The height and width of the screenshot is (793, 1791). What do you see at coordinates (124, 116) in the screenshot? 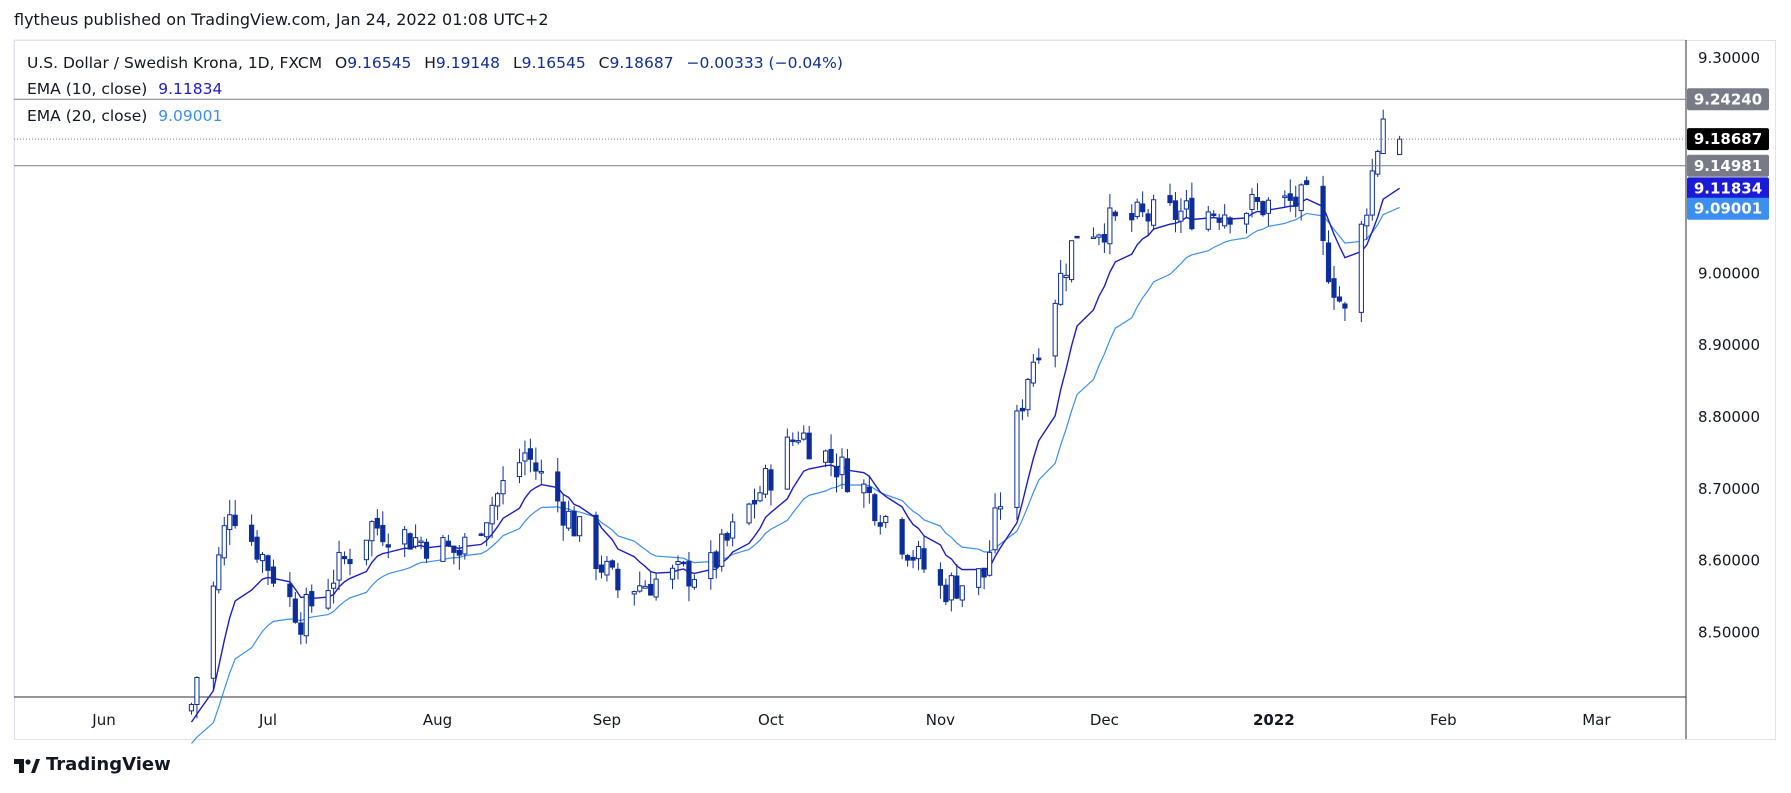
I see `legend-ema20-row: EMA (20, close) 9.09001` at bounding box center [124, 116].